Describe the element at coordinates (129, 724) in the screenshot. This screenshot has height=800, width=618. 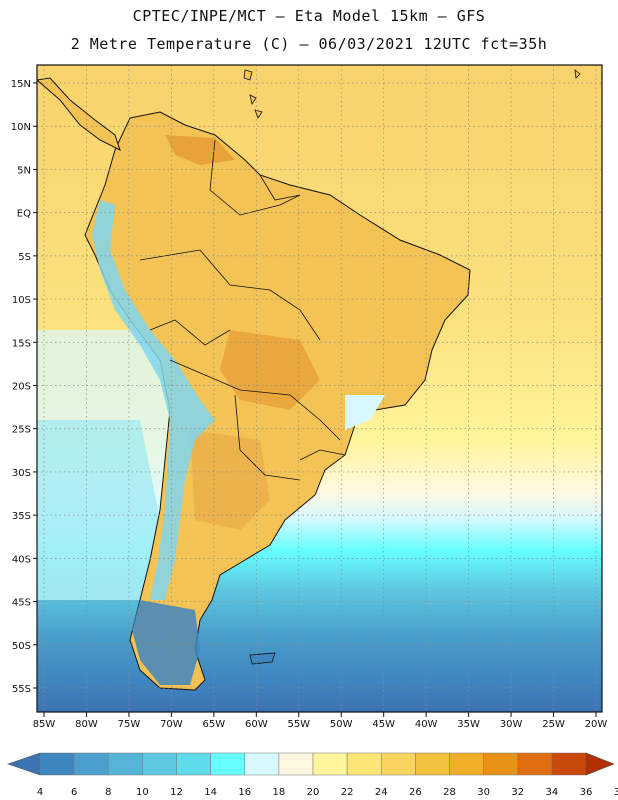
I see `lon-label: 75W` at that location.